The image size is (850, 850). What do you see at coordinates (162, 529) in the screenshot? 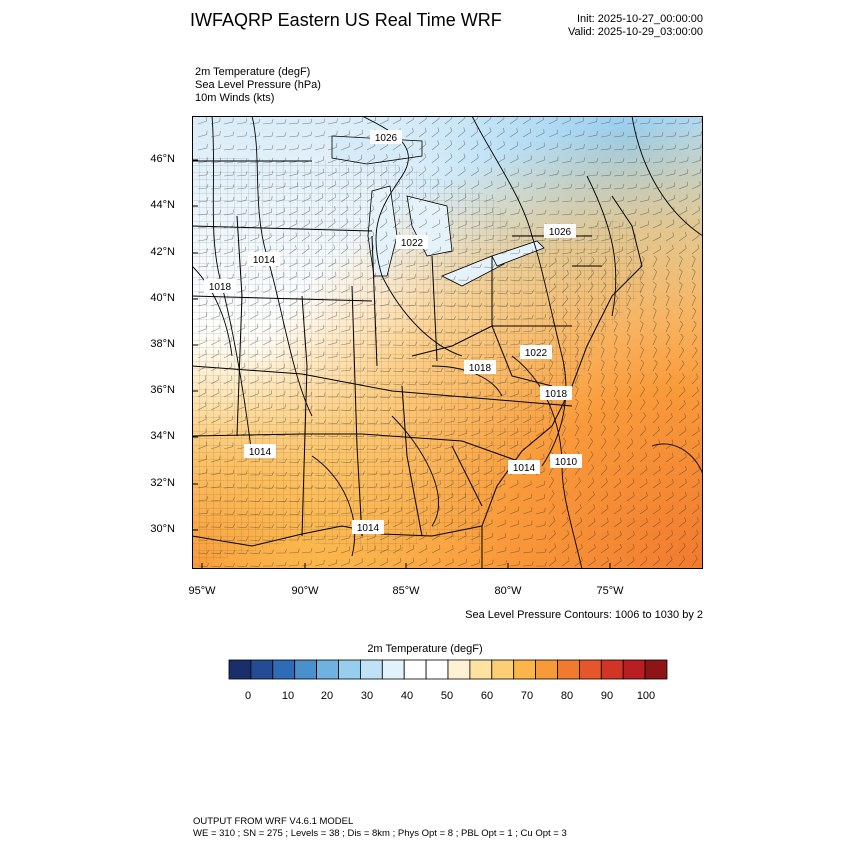
I see `lat-label: 30°N` at bounding box center [162, 529].